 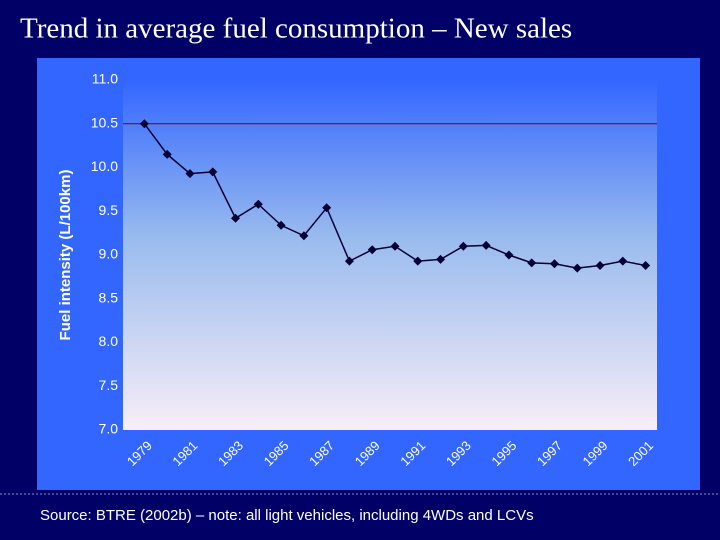 I want to click on y-tick-label: 11.0, so click(x=105, y=79).